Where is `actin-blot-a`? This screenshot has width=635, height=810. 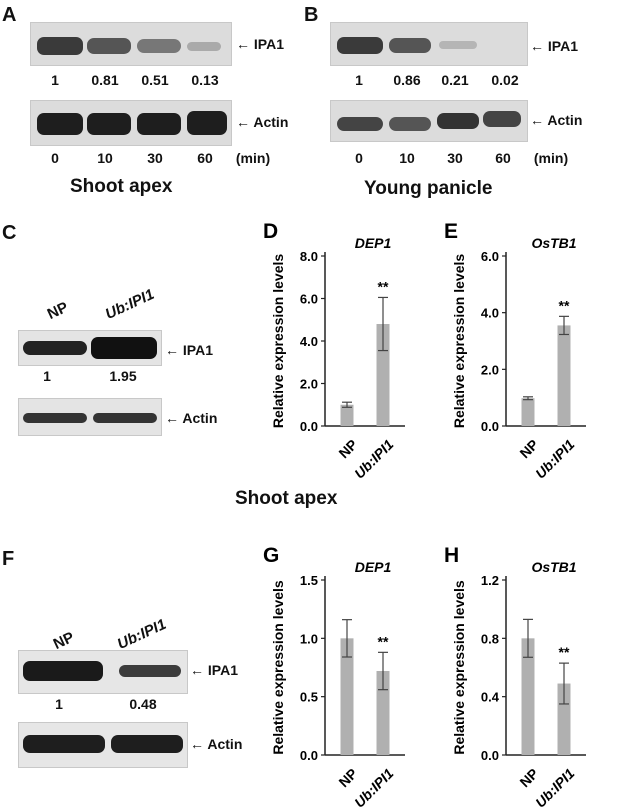
actin-blot-a is located at coordinates (131, 123).